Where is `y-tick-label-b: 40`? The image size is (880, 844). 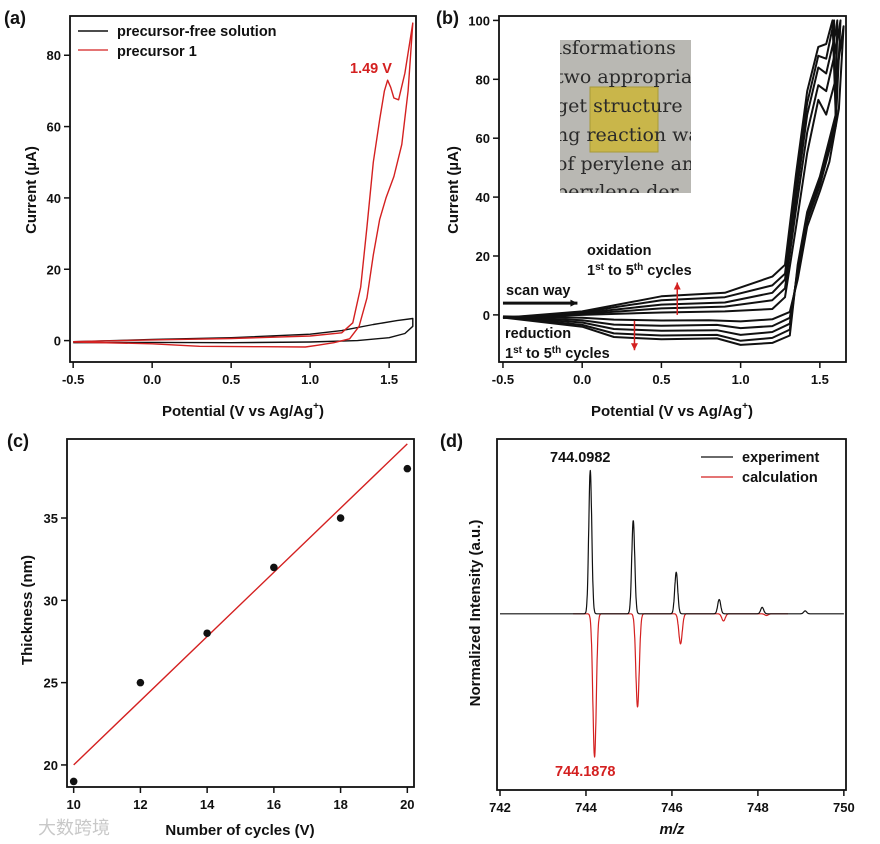
y-tick-label-b: 40 is located at coordinates (483, 197).